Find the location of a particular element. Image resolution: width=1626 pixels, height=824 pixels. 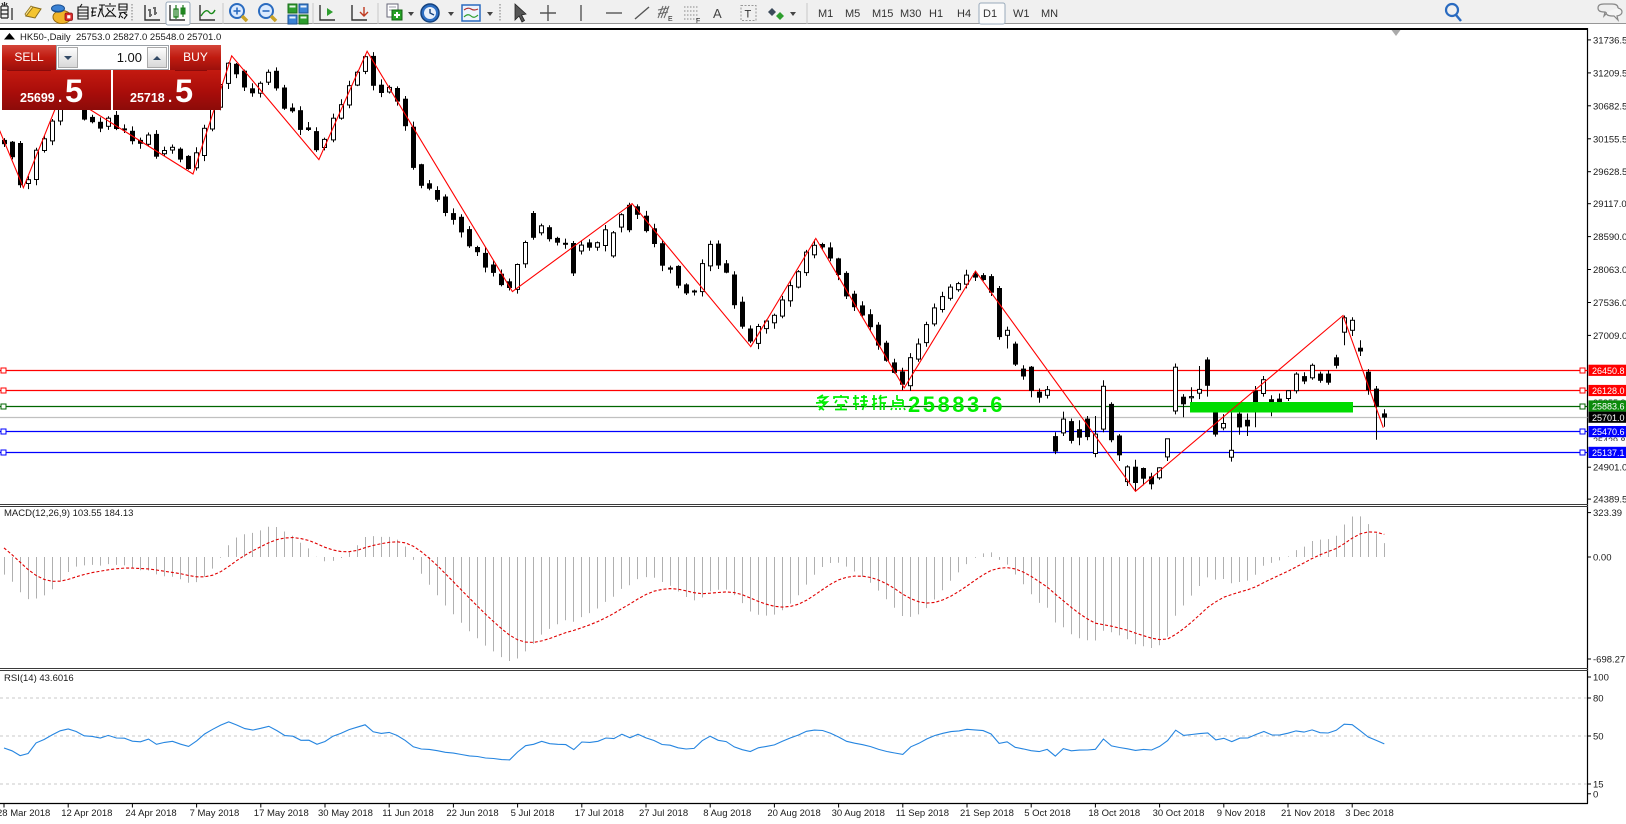

svg-text: 27536.0 is located at coordinates (1609, 303).